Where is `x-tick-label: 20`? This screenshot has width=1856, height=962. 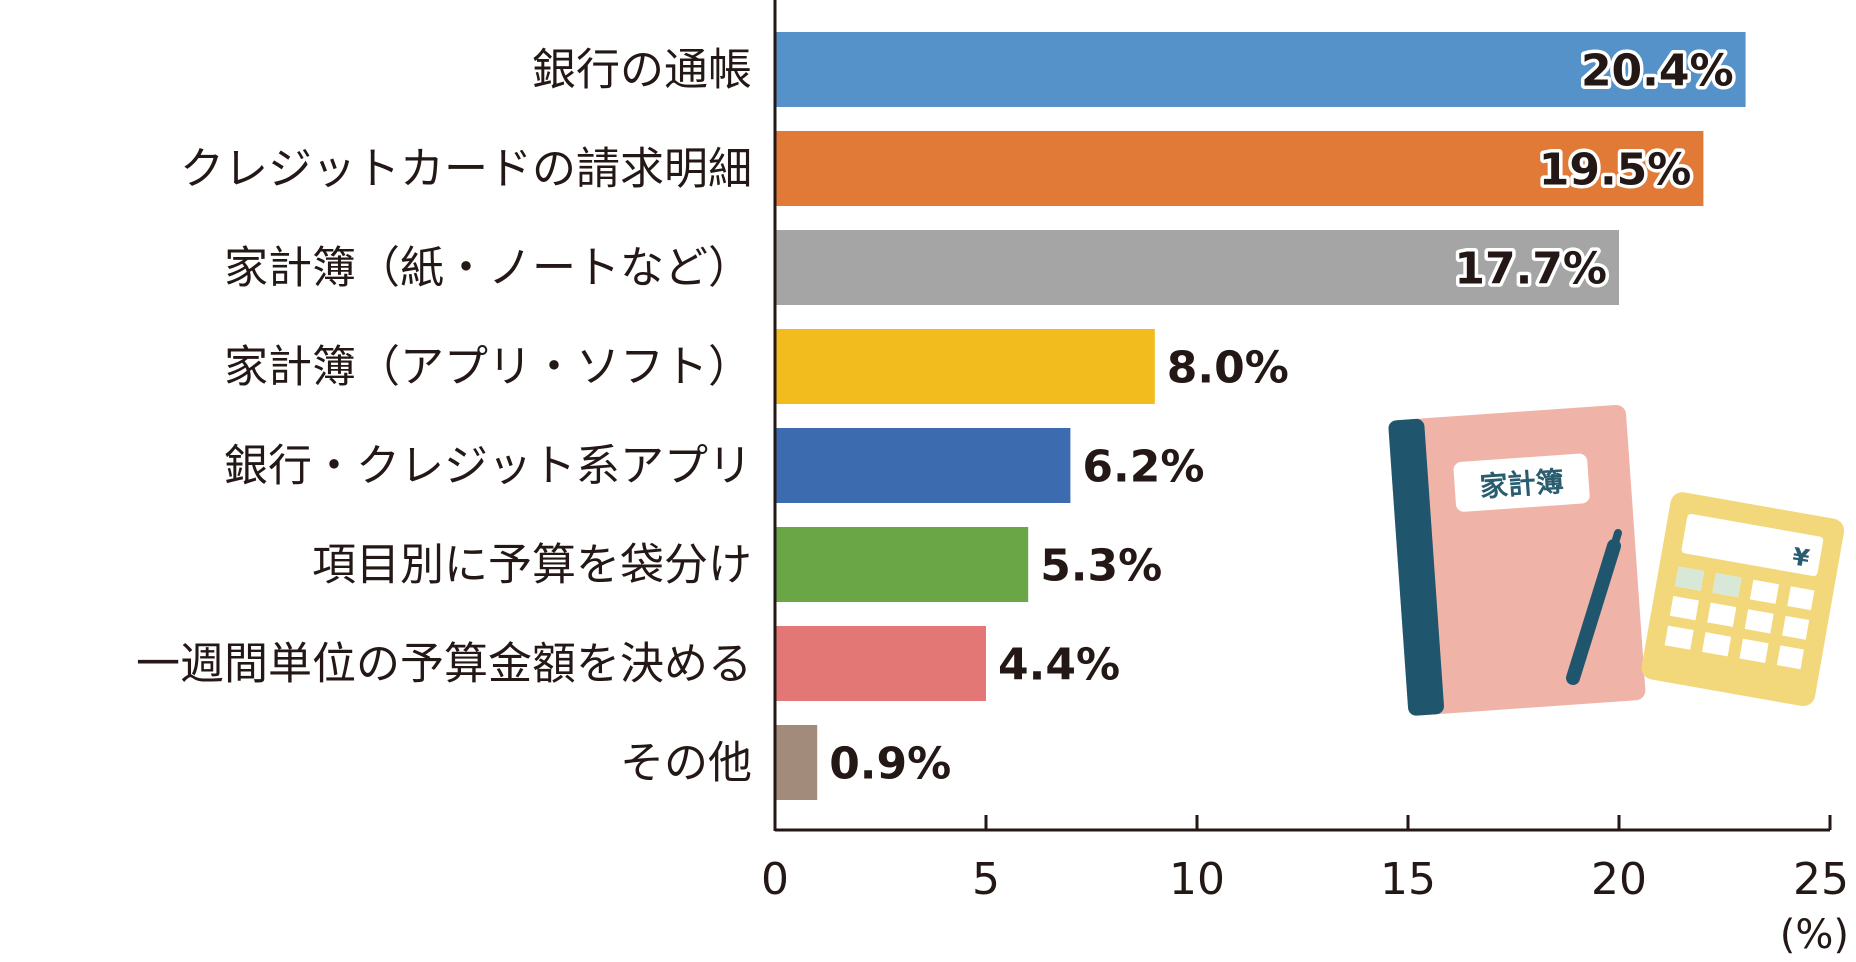
x-tick-label: 20 is located at coordinates (1619, 879).